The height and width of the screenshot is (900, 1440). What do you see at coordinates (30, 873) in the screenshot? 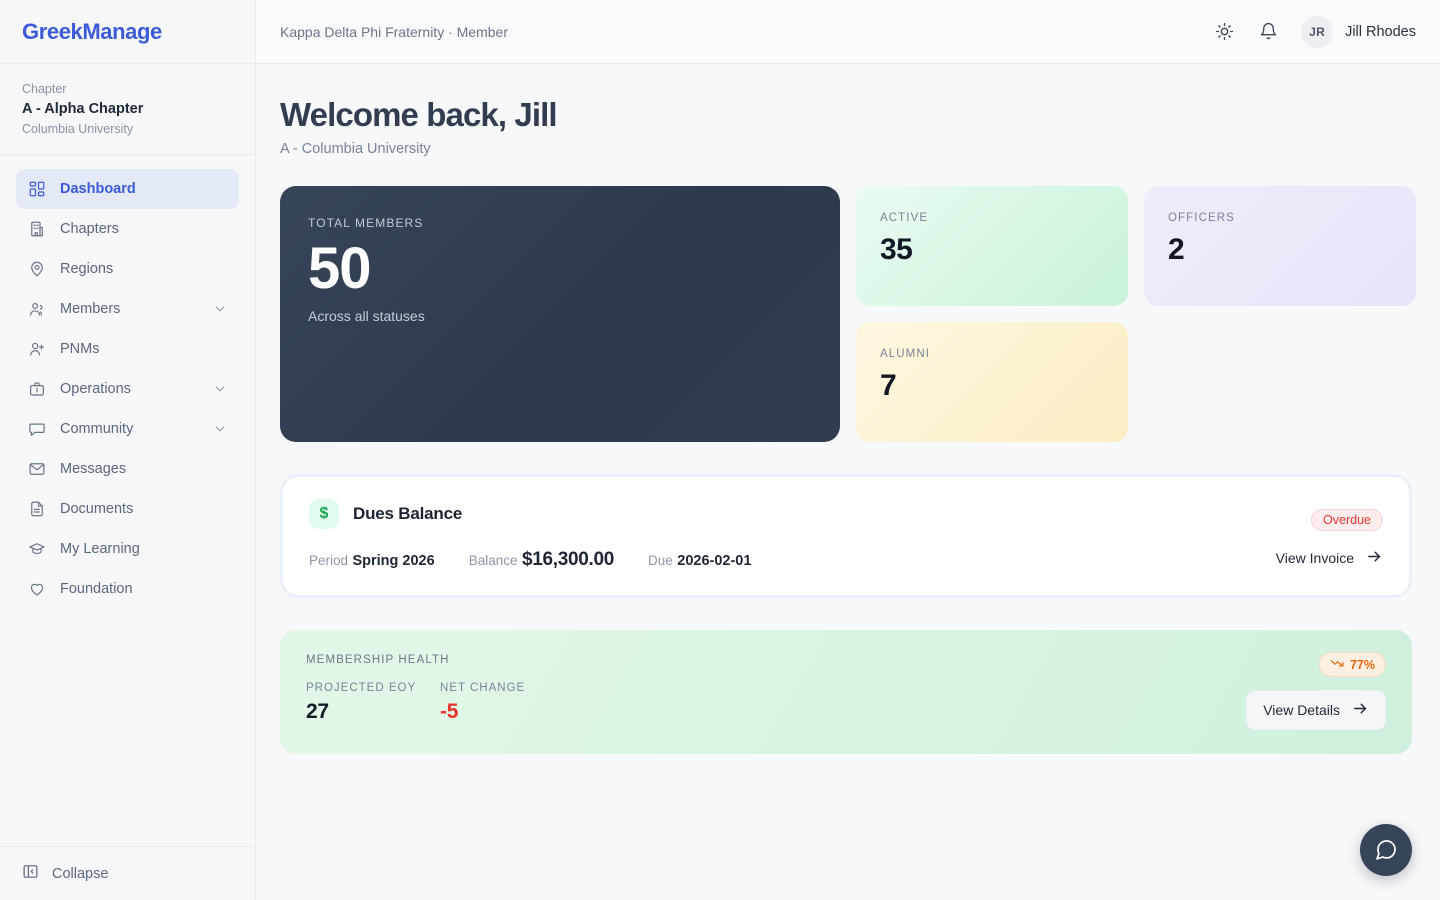
I see `panel-collapse-icon` at bounding box center [30, 873].